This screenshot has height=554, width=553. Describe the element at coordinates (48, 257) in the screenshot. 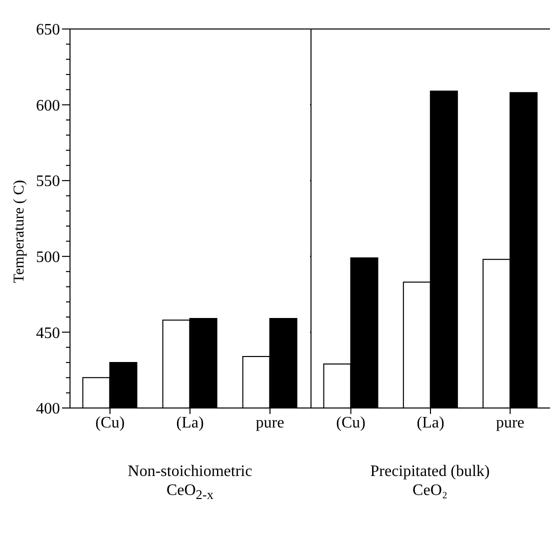

I see `y-tick-label: 500` at that location.